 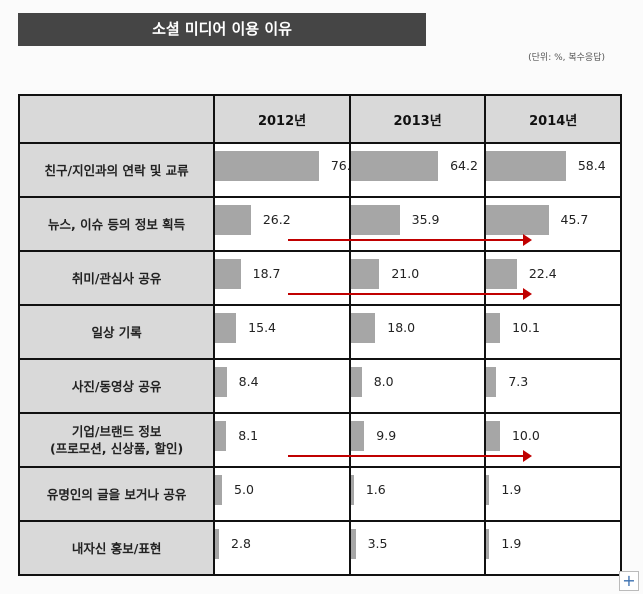 I want to click on table-row: 취미/관심사 공유 18.7 21.0 22.4, so click(x=319, y=278).